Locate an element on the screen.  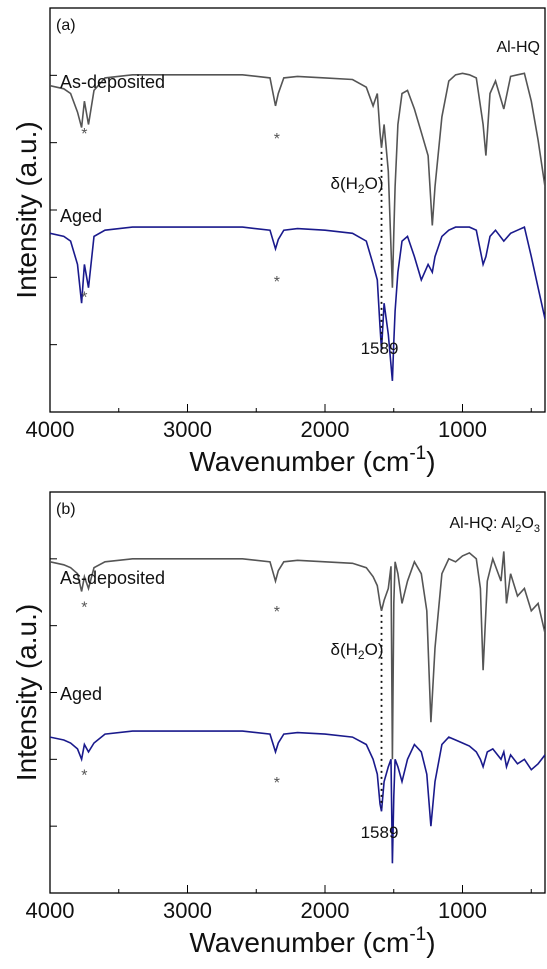
sample-label-sub: 2 is located at coordinates (518, 529).